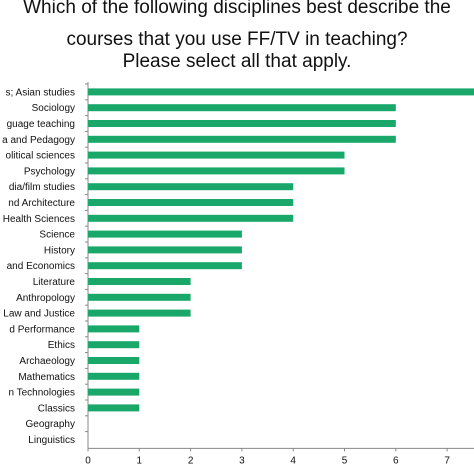 The height and width of the screenshot is (474, 474). What do you see at coordinates (88, 460) in the screenshot?
I see `x-tick-label: 0` at bounding box center [88, 460].